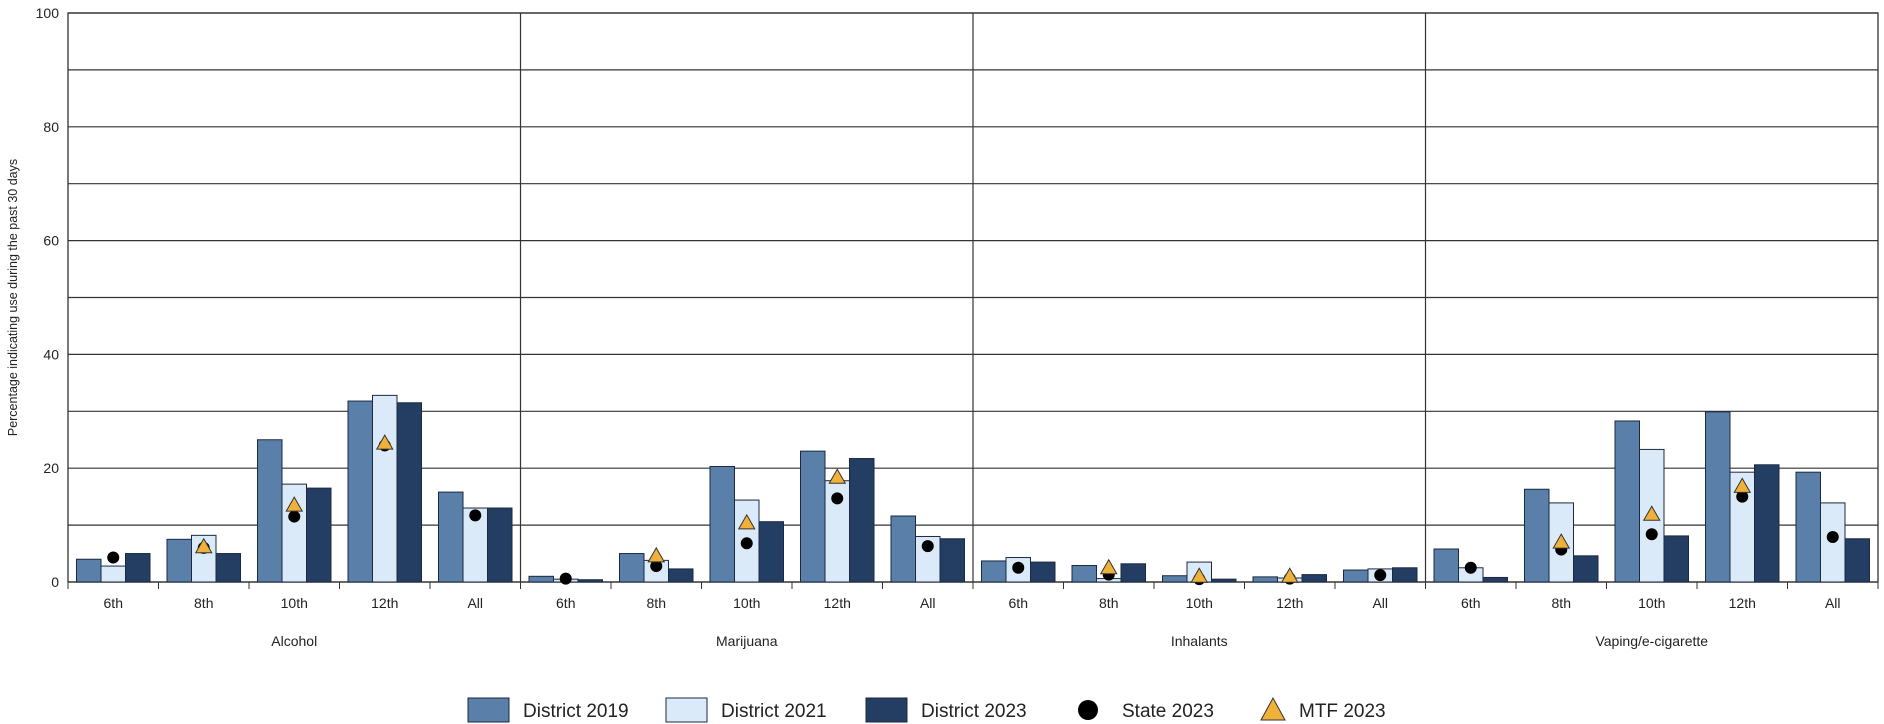 The height and width of the screenshot is (724, 1884). Describe the element at coordinates (294, 641) in the screenshot. I see `group-label: Alcohol` at that location.